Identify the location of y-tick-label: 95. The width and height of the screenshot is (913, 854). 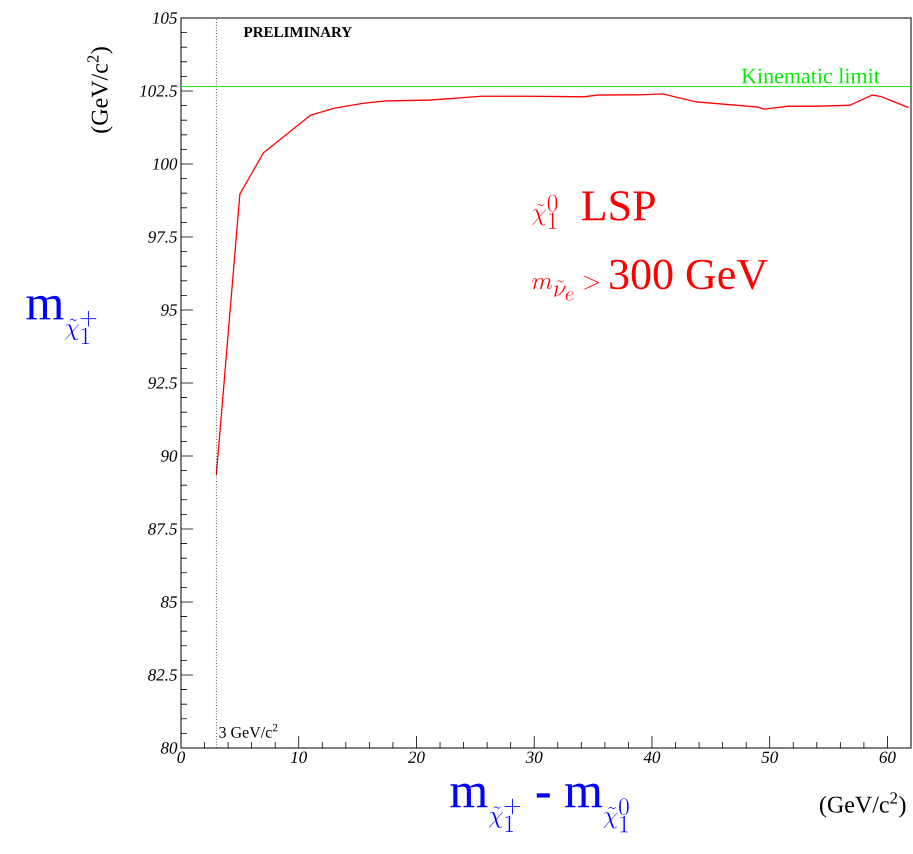
(168, 310).